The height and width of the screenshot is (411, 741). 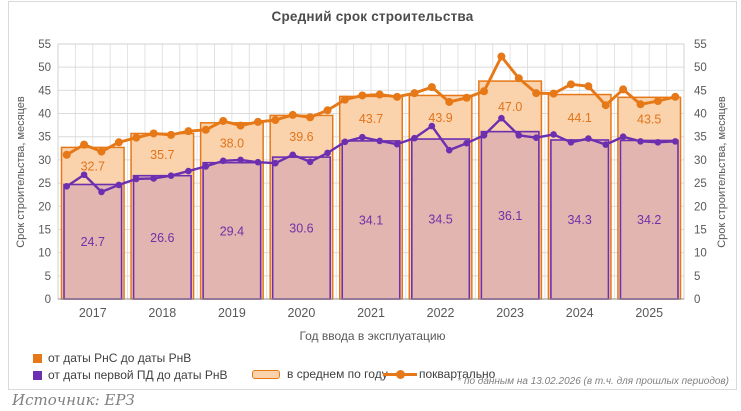 I want to click on svg-text: 43.7, so click(x=371, y=119).